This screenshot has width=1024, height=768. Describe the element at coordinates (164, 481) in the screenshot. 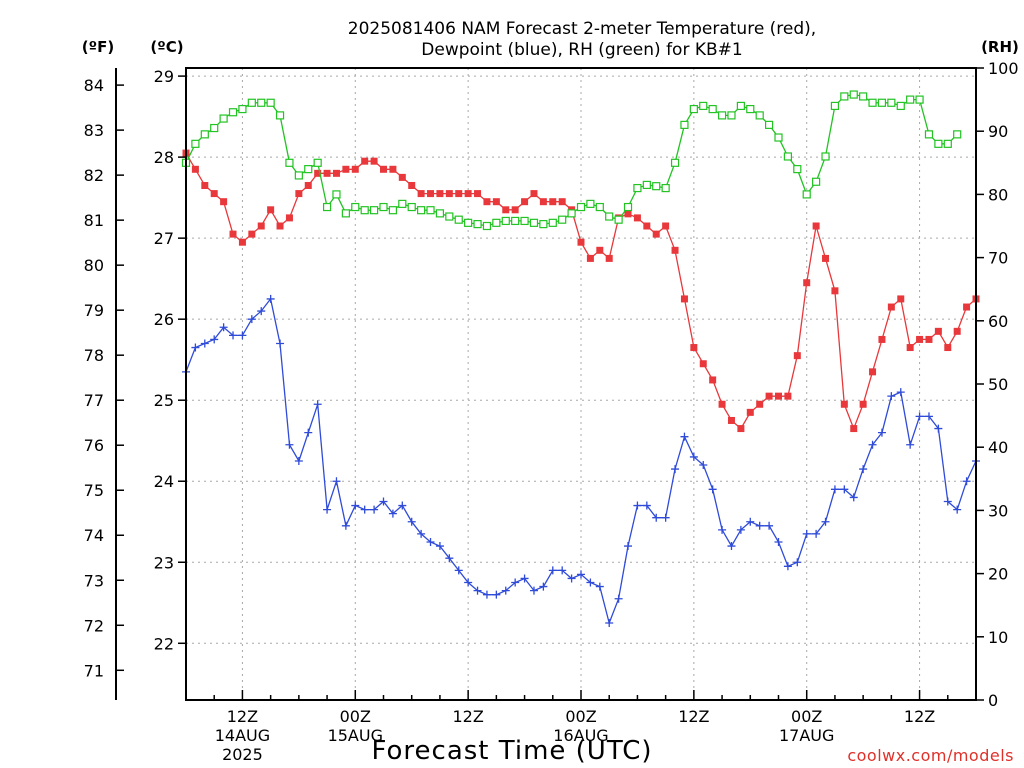

I see `celsius-tick-label: 24` at that location.